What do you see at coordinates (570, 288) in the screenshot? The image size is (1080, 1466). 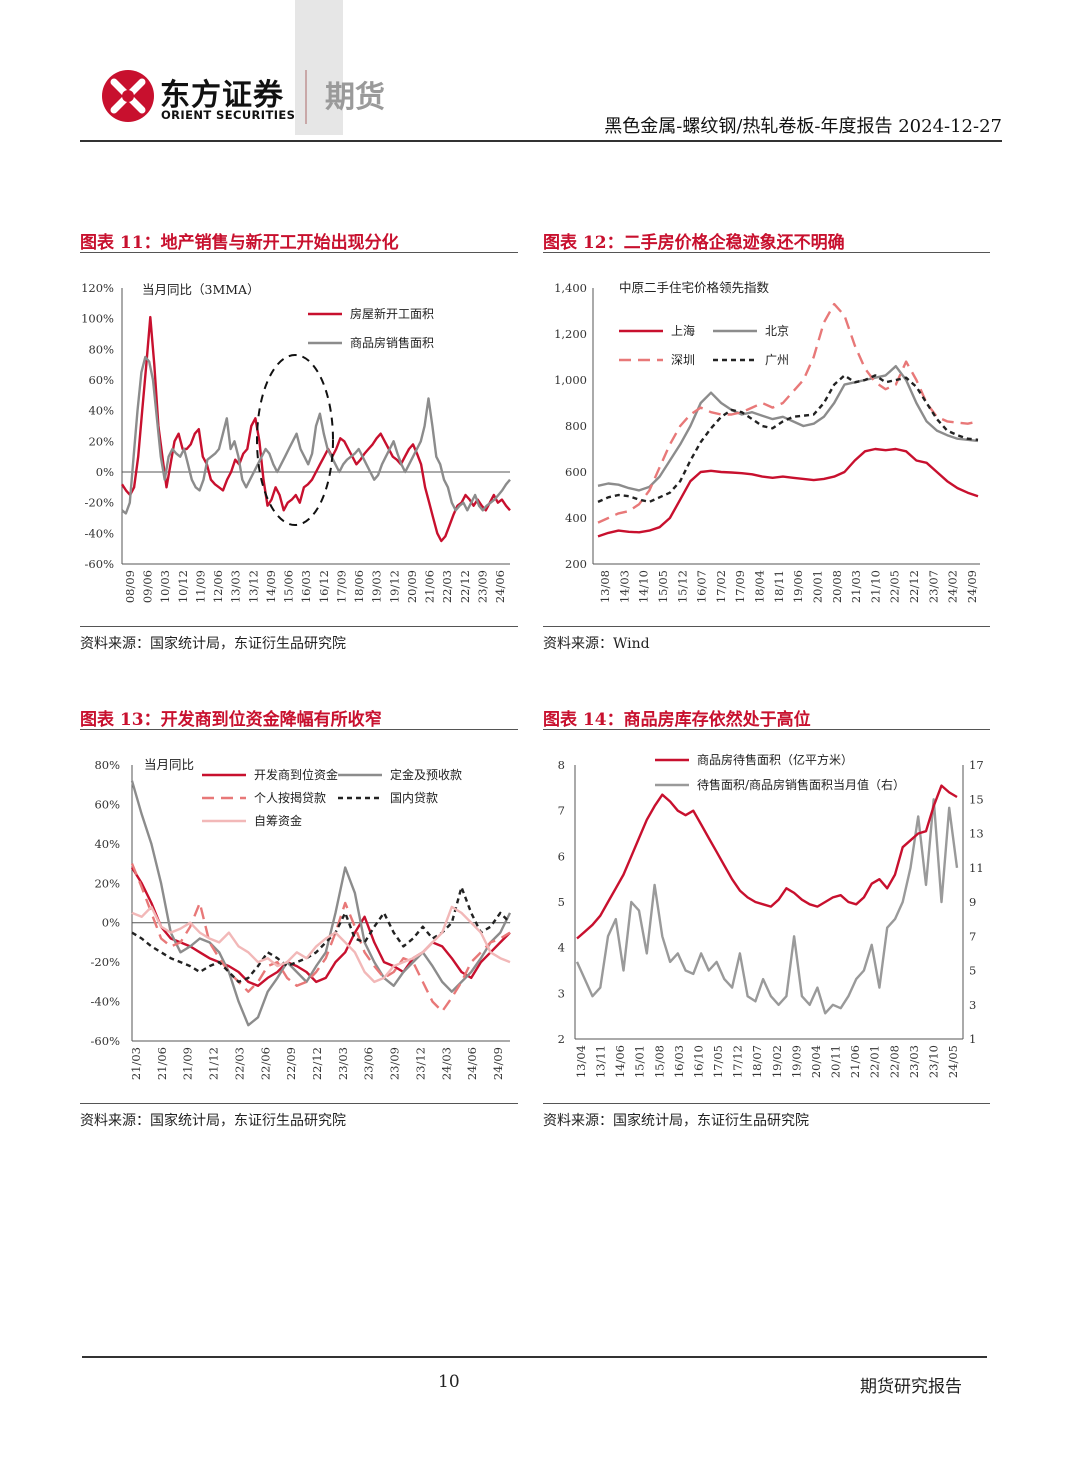 I see `chart-12-y-tick: 1,400` at bounding box center [570, 288].